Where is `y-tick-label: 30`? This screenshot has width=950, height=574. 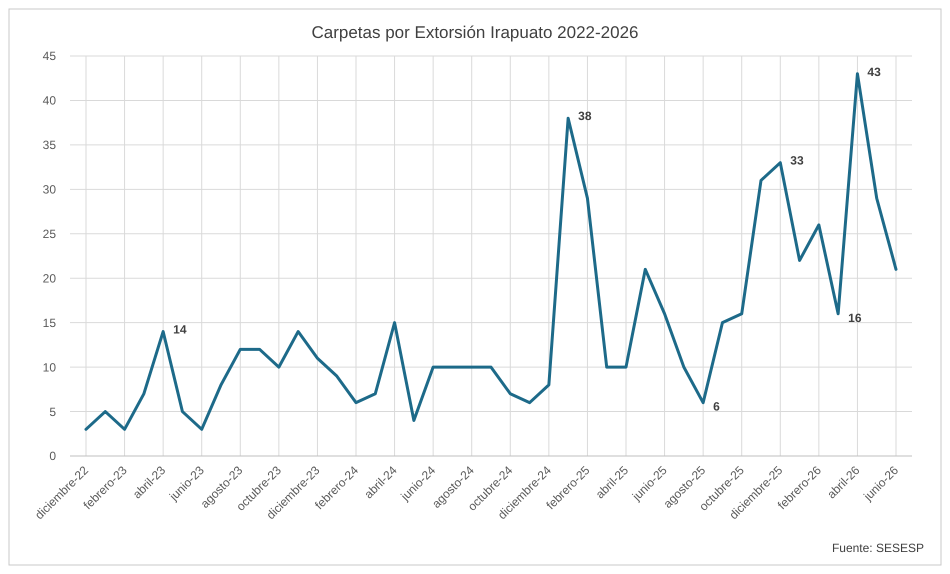 y-tick-label: 30 is located at coordinates (49, 189).